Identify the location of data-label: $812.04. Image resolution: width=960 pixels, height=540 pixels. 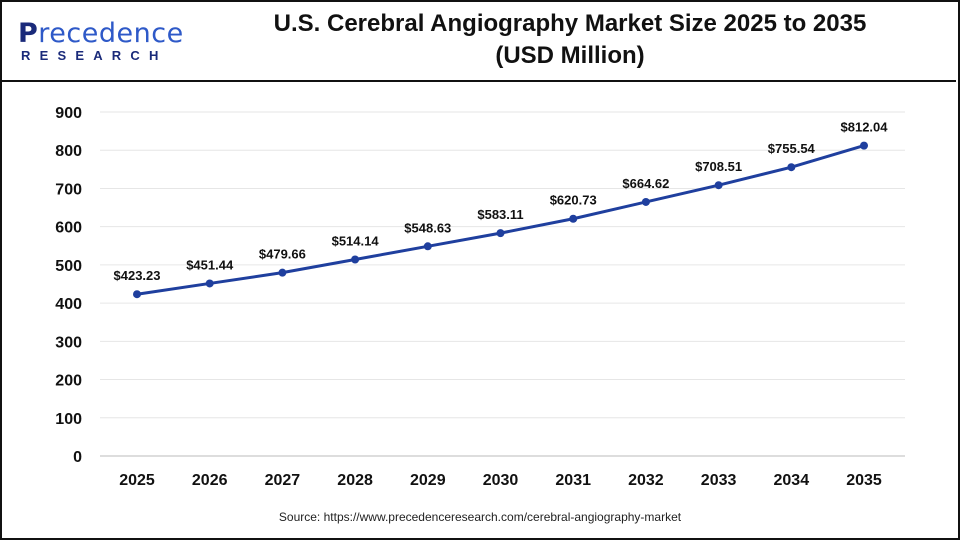
(865, 127).